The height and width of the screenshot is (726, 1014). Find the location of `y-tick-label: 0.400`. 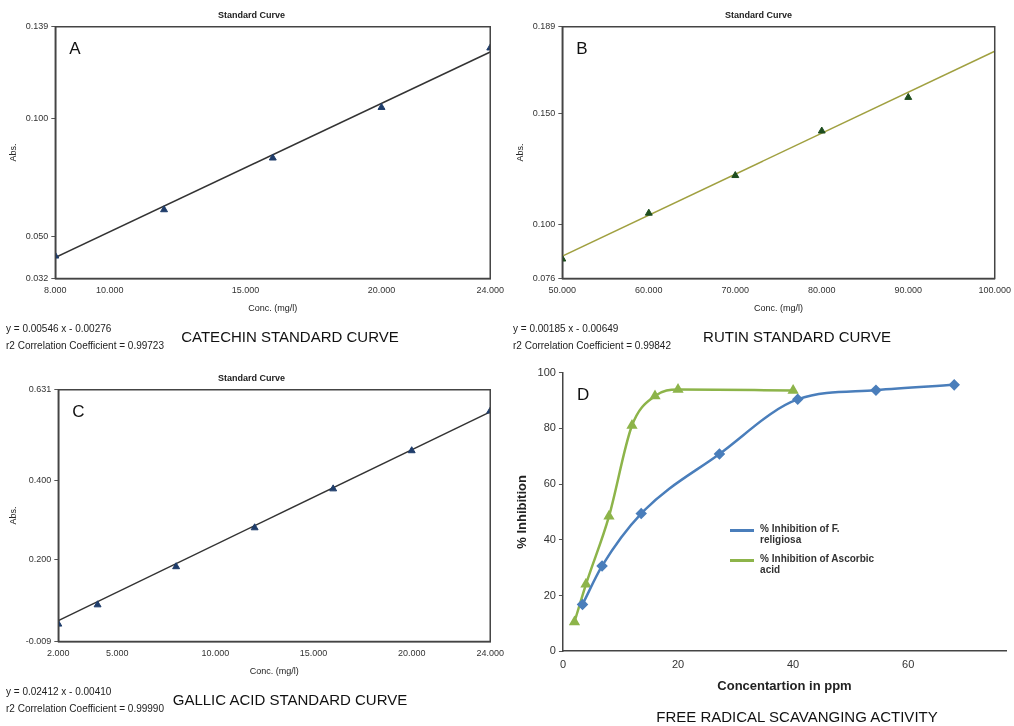

y-tick-label: 0.400 is located at coordinates (40, 480).